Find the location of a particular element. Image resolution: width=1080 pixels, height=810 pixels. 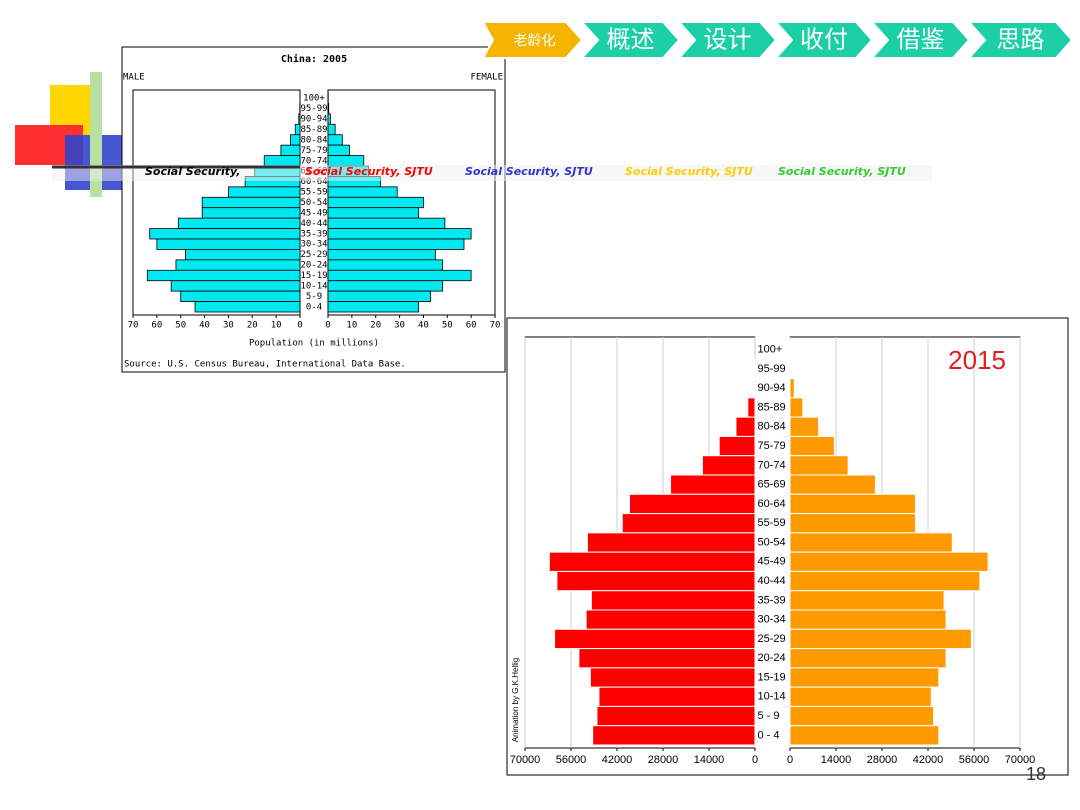

banner-text: Social Security, is located at coordinates (192, 171).